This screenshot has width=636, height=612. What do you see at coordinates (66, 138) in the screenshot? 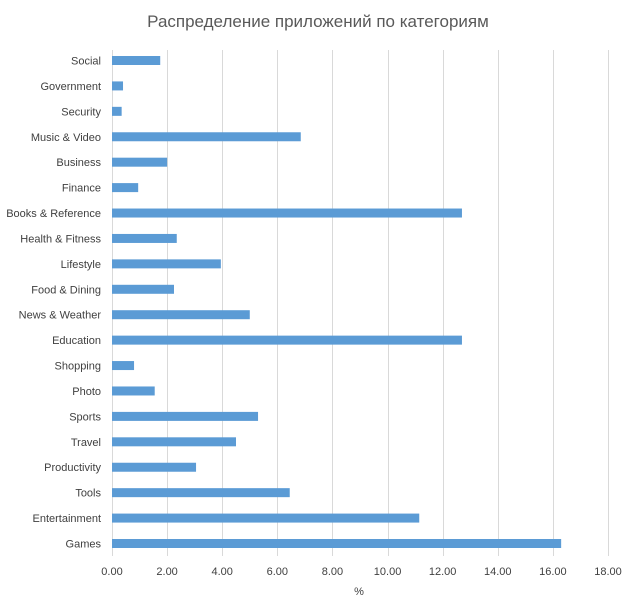
I see `category-label: Music & Video` at bounding box center [66, 138].